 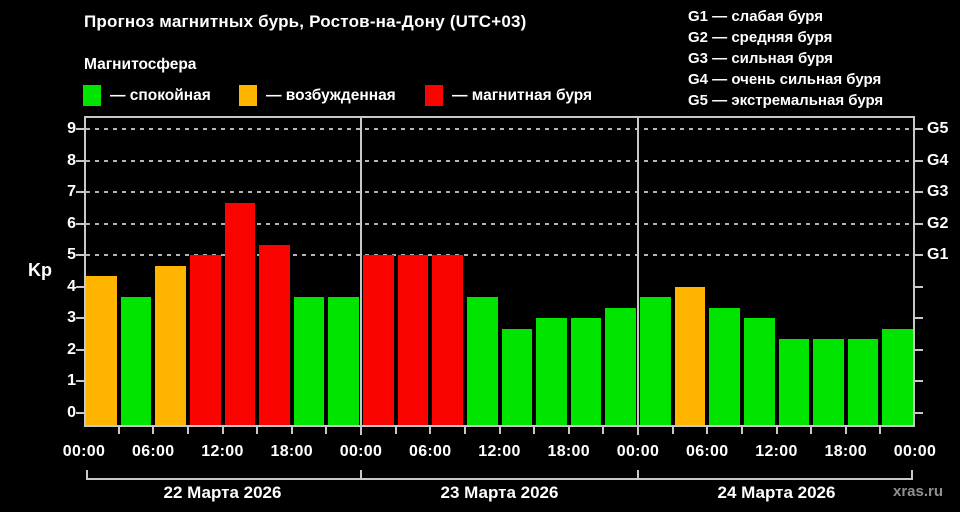 I want to click on y-tick-label: 2, so click(x=71, y=349).